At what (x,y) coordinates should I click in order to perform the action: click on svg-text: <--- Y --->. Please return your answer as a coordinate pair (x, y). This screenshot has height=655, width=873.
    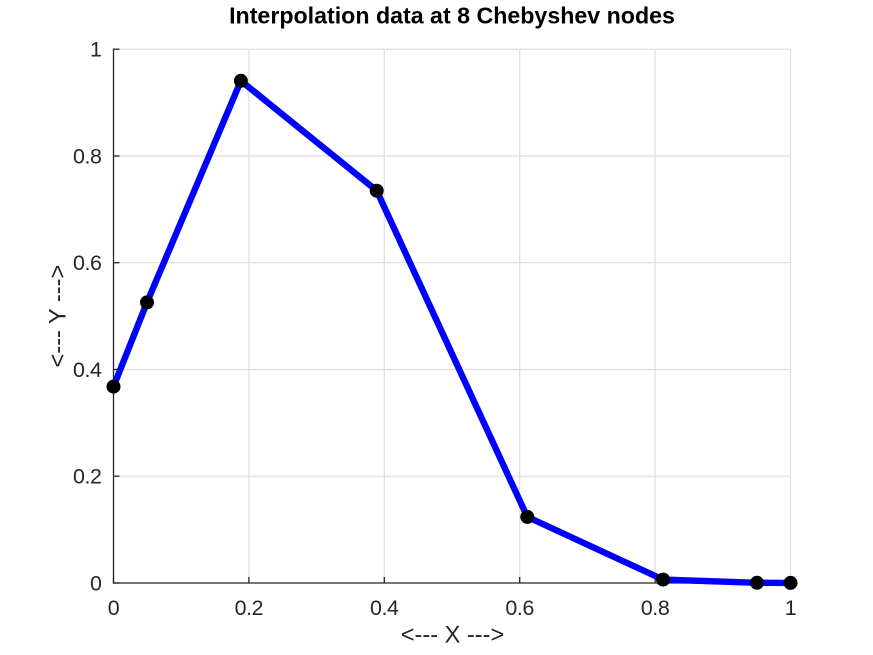
    Looking at the image, I should click on (58, 316).